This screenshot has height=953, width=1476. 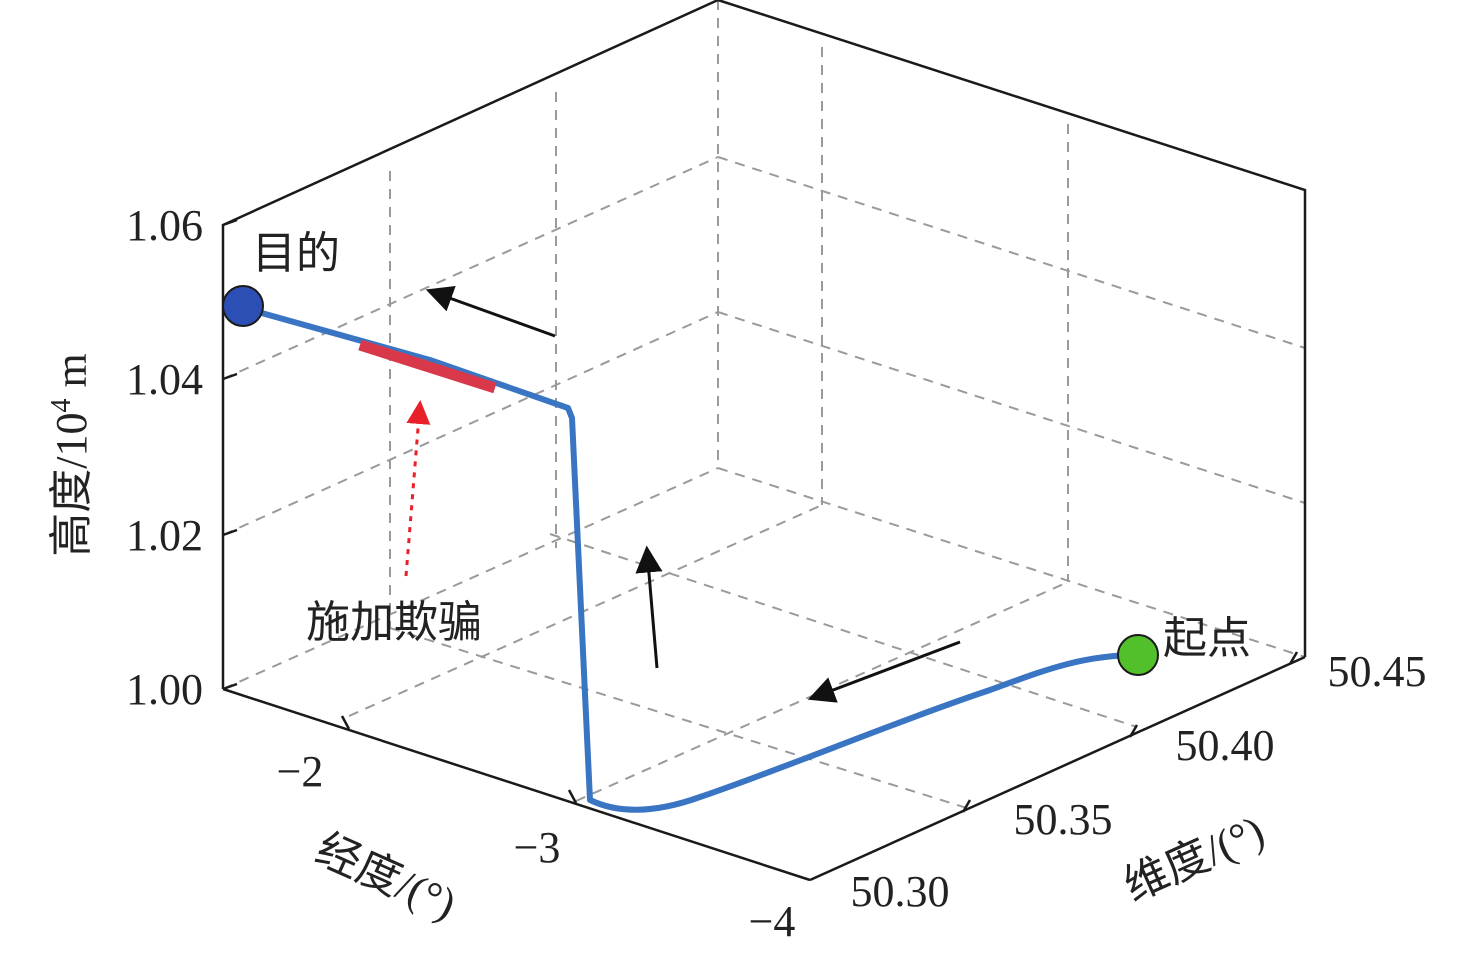 I want to click on x-axis-label: 经度/(°), so click(x=386, y=876).